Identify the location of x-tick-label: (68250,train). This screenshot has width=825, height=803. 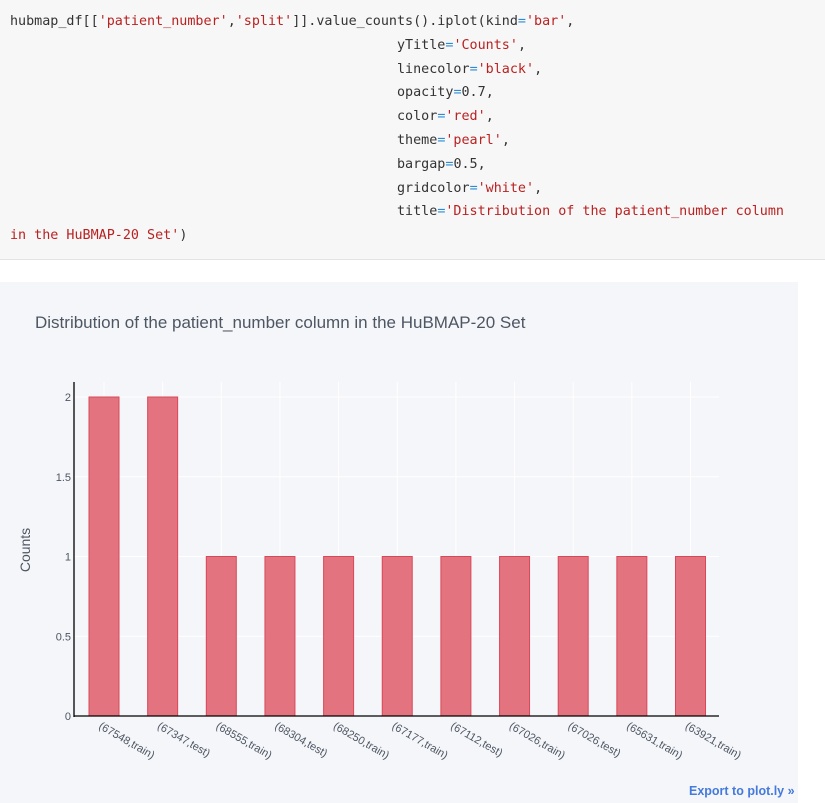
(361, 741).